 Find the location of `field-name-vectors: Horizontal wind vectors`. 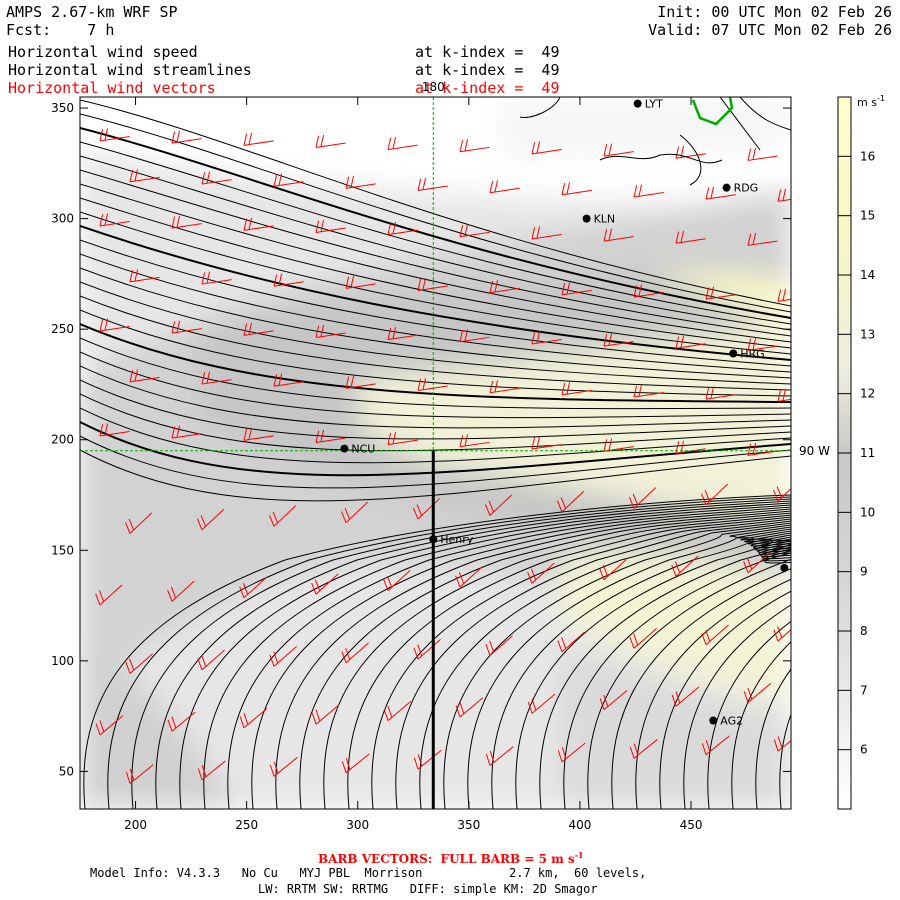

field-name-vectors: Horizontal wind vectors is located at coordinates (112, 88).